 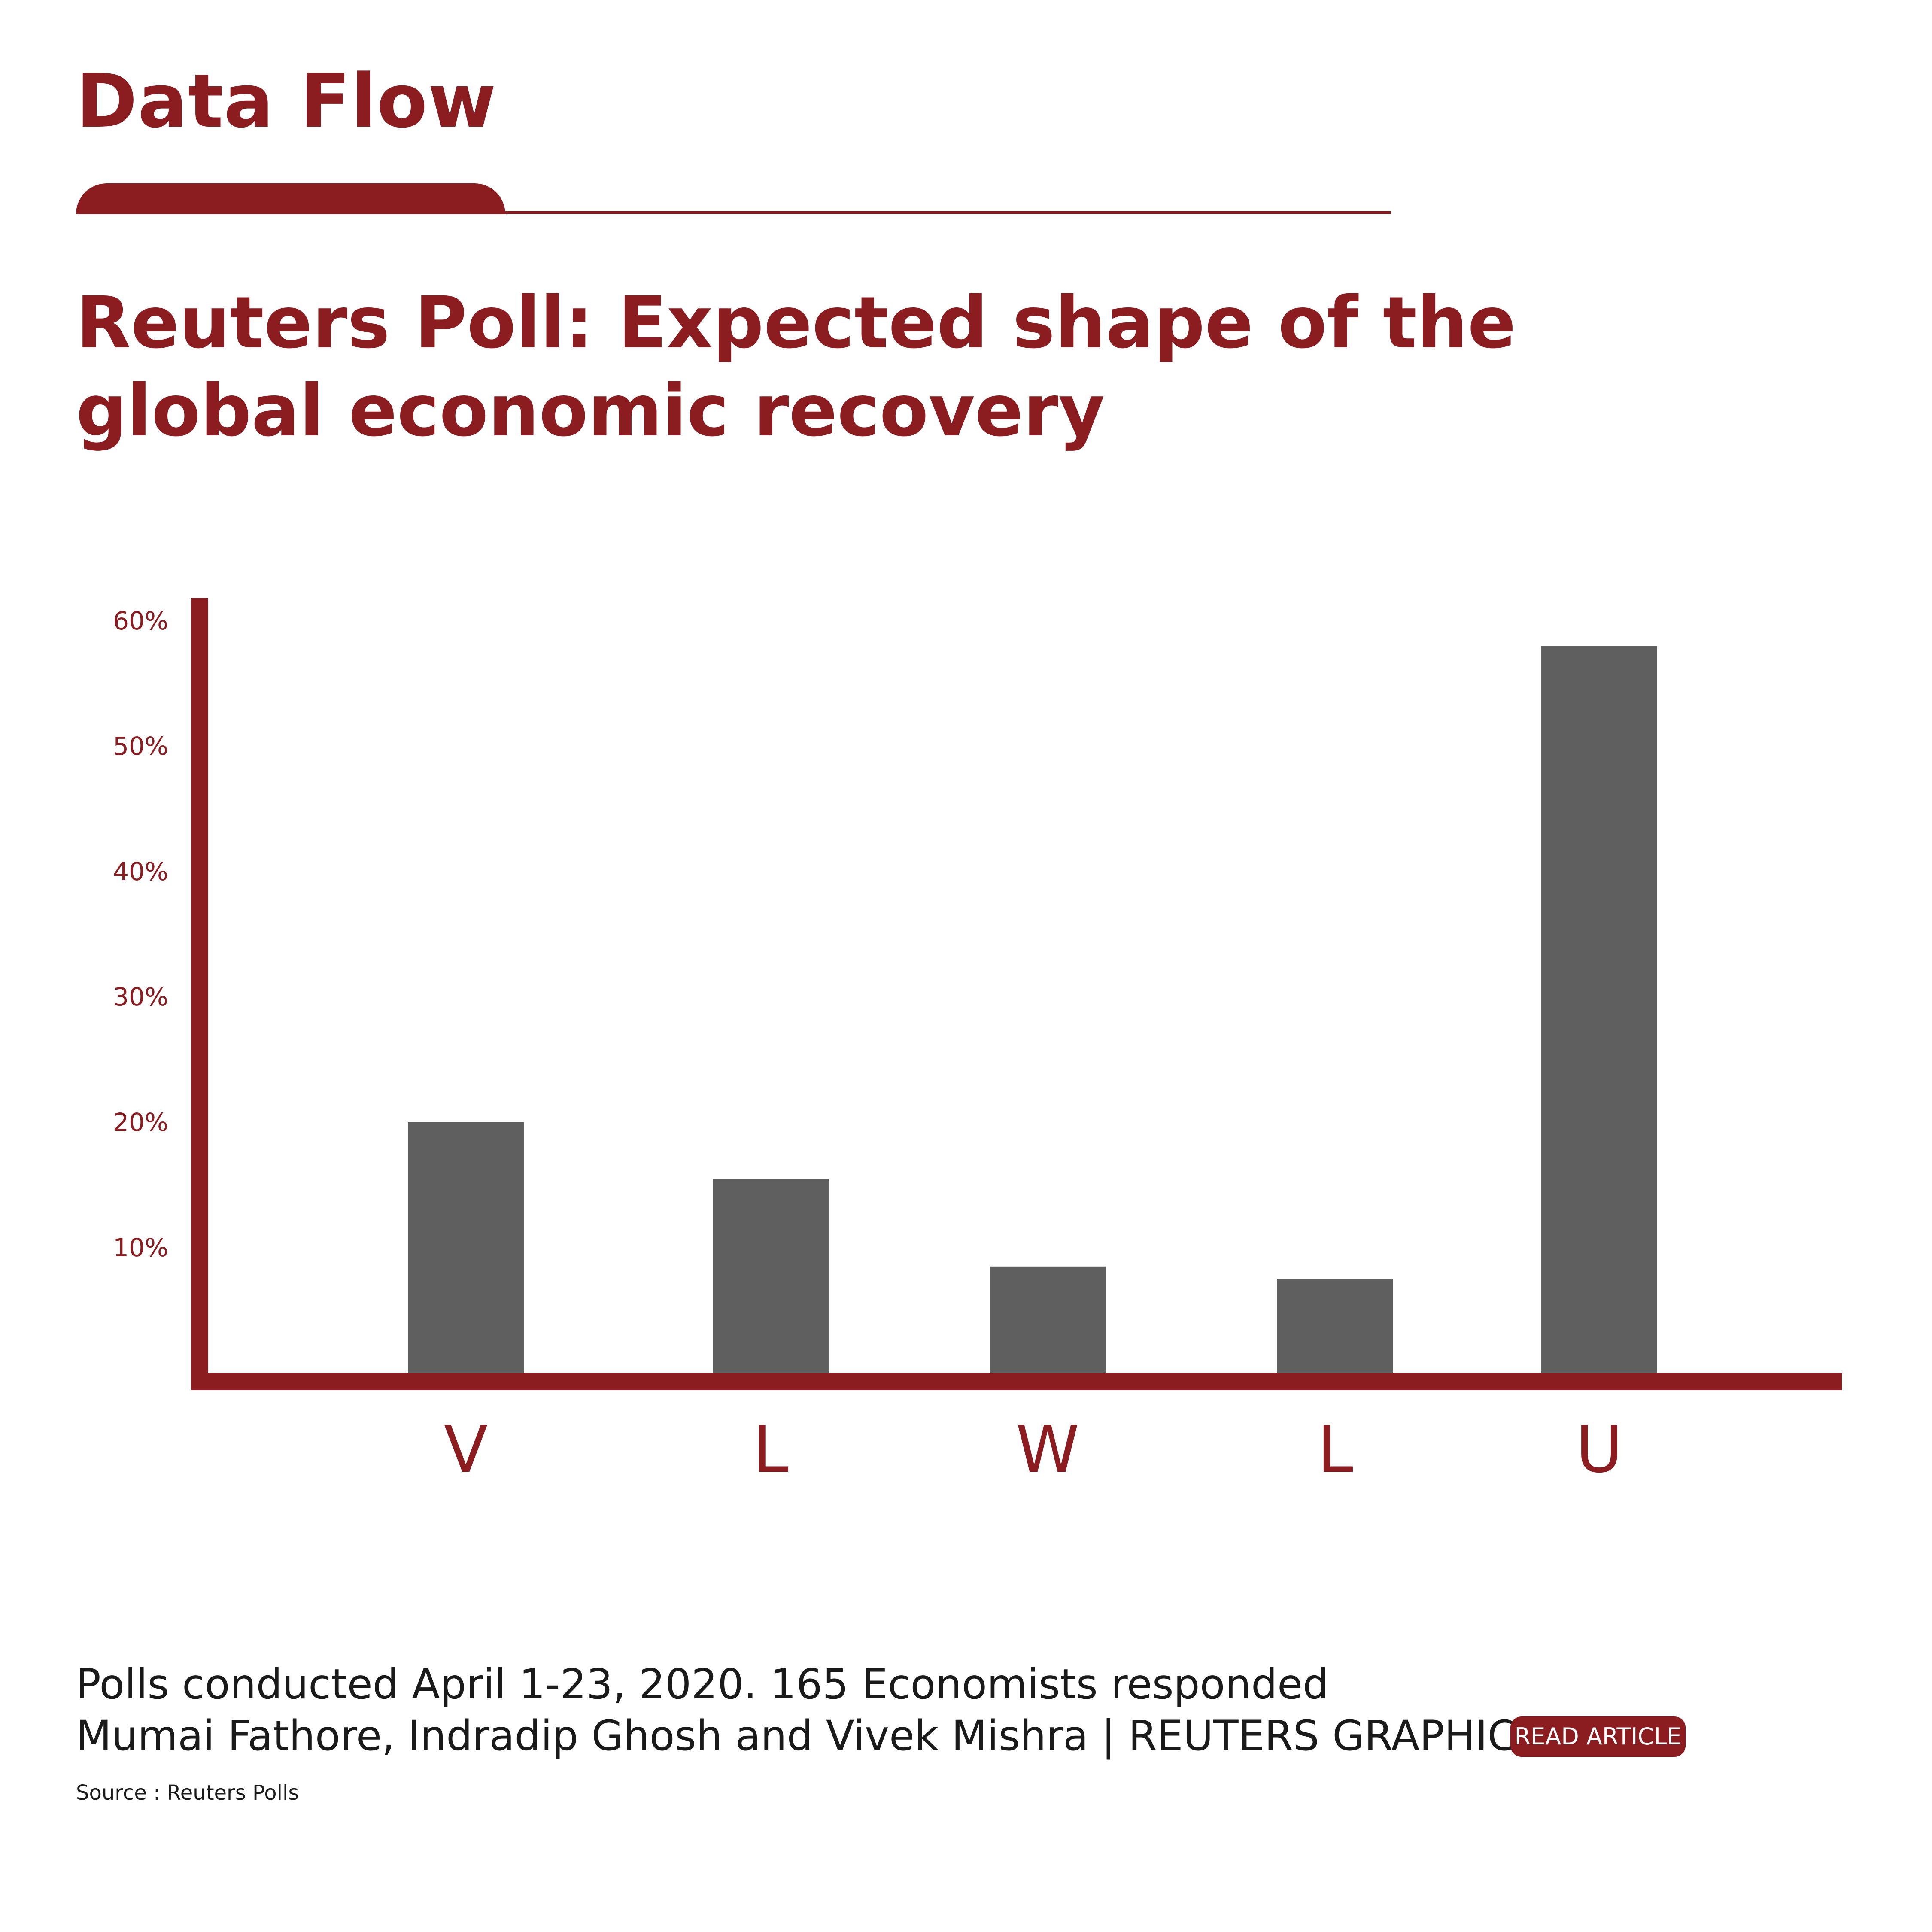 What do you see at coordinates (286, 101) in the screenshot?
I see `brand-title: Data Flow` at bounding box center [286, 101].